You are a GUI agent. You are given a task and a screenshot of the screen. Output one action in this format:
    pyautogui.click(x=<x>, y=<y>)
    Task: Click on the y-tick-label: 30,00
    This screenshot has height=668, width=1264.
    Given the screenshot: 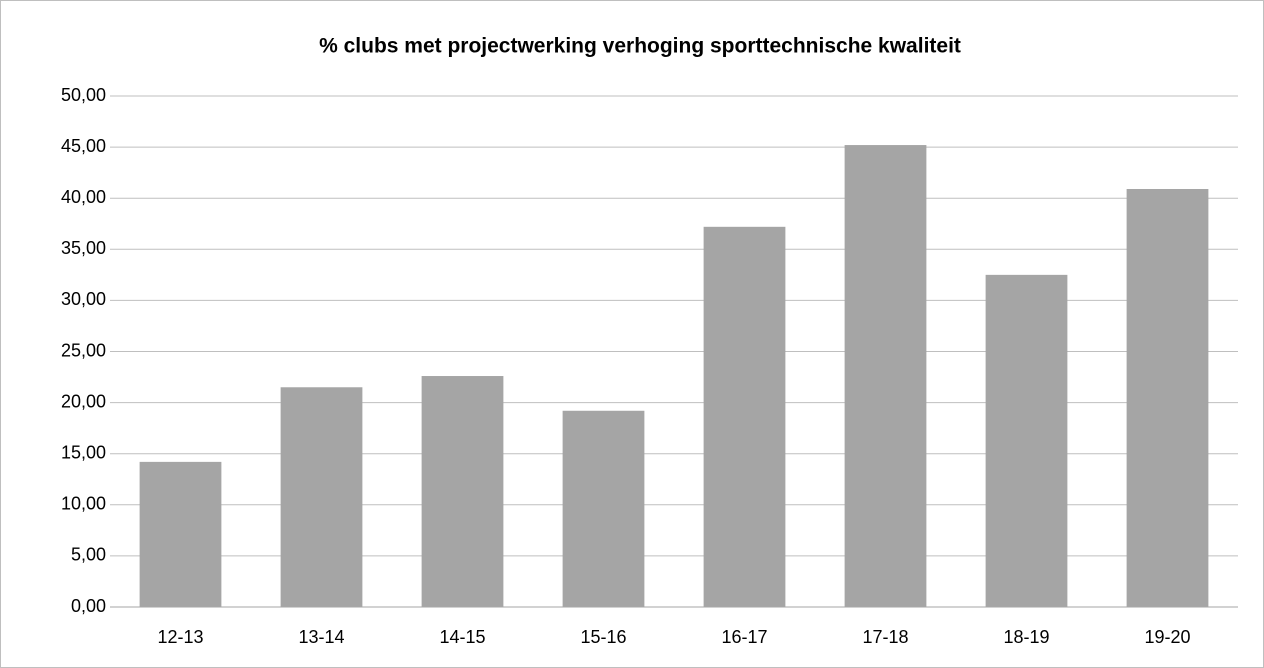 What is the action you would take?
    pyautogui.click(x=83, y=299)
    